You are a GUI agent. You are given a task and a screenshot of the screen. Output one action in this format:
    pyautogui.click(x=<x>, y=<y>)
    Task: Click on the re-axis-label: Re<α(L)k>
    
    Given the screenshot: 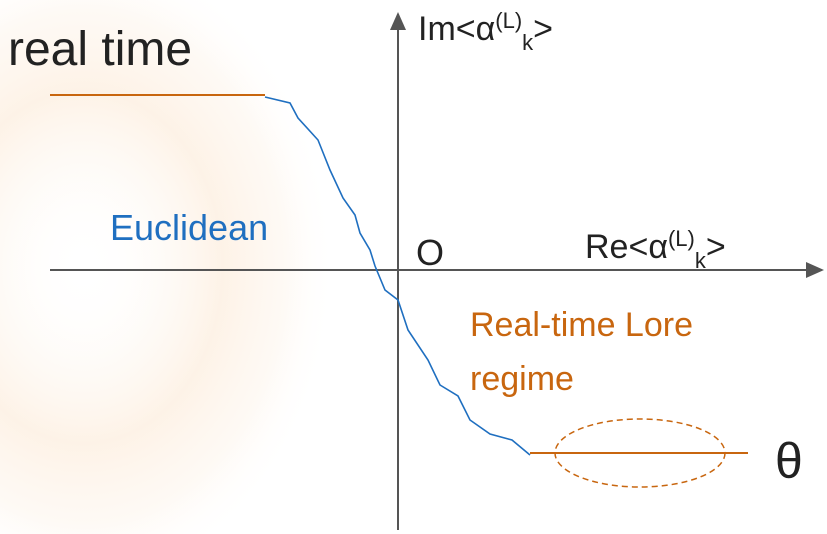 What is the action you would take?
    pyautogui.click(x=655, y=249)
    